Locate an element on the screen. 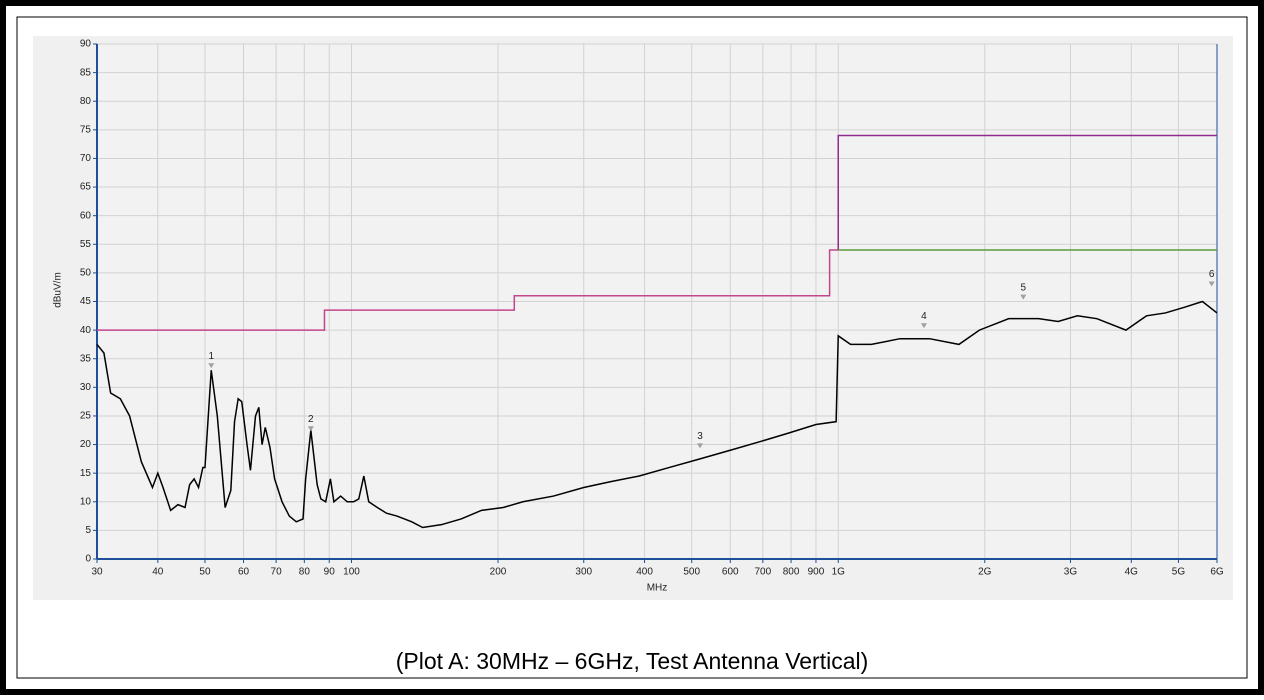  y-tick-label: 75 is located at coordinates (86, 129).